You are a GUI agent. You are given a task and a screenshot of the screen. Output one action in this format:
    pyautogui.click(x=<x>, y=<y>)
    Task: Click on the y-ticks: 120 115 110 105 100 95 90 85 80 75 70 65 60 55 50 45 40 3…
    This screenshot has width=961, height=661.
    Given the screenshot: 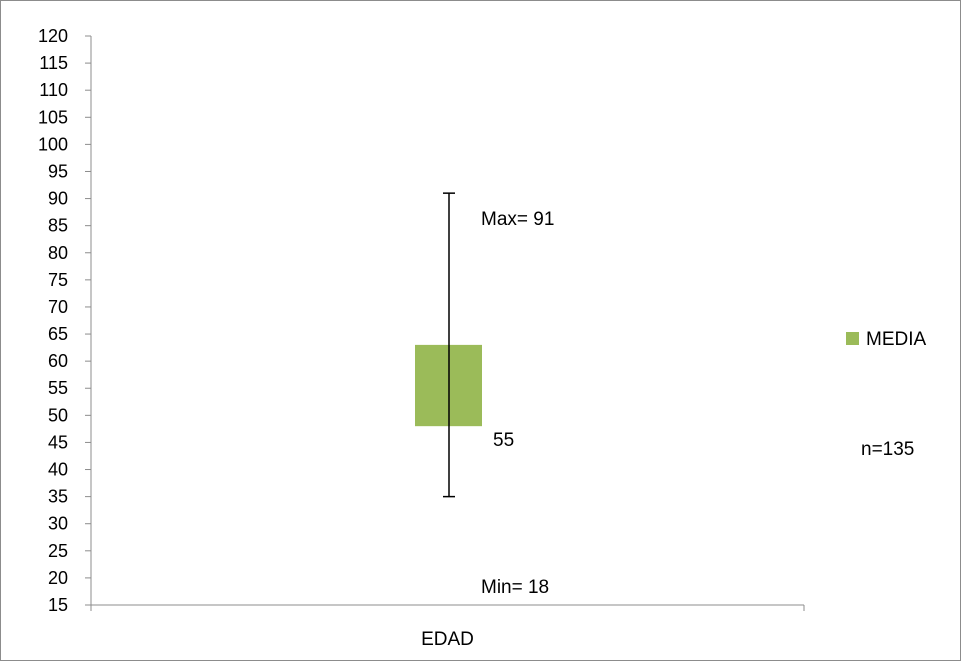 What is the action you would take?
    pyautogui.click(x=64, y=320)
    